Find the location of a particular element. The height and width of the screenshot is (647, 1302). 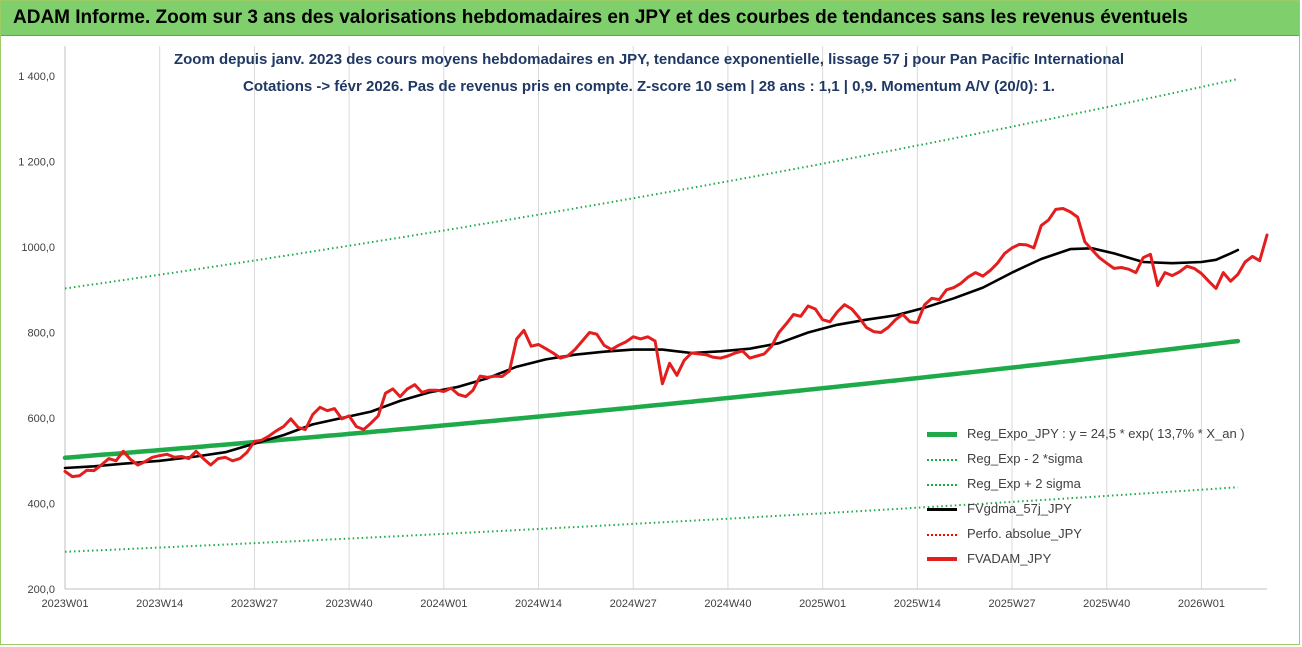

legend-item-perfo: Perfo. absolue_JPY is located at coordinates (1108, 535).